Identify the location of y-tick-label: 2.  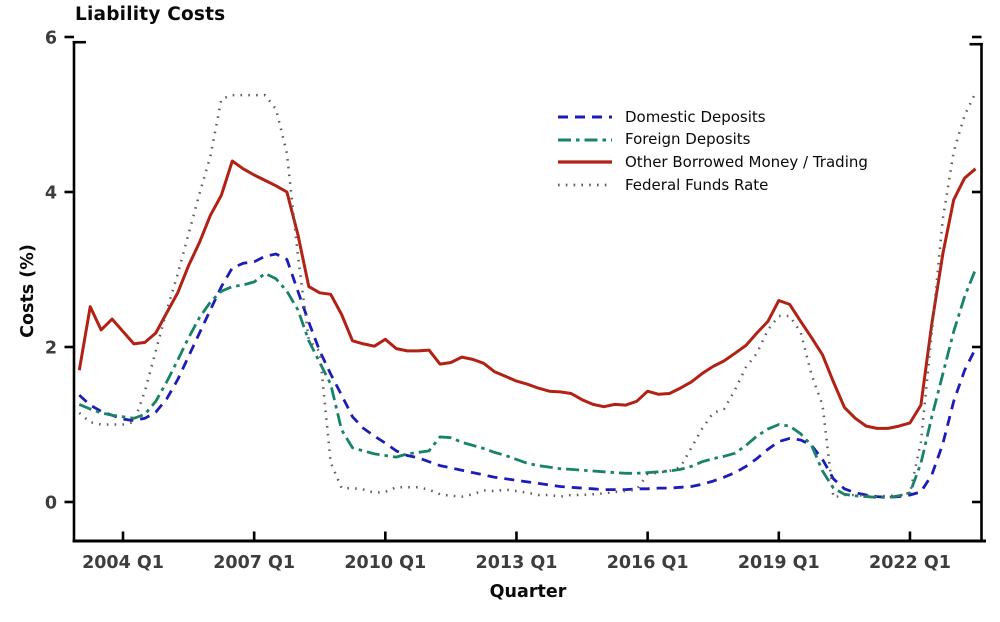
(51, 349).